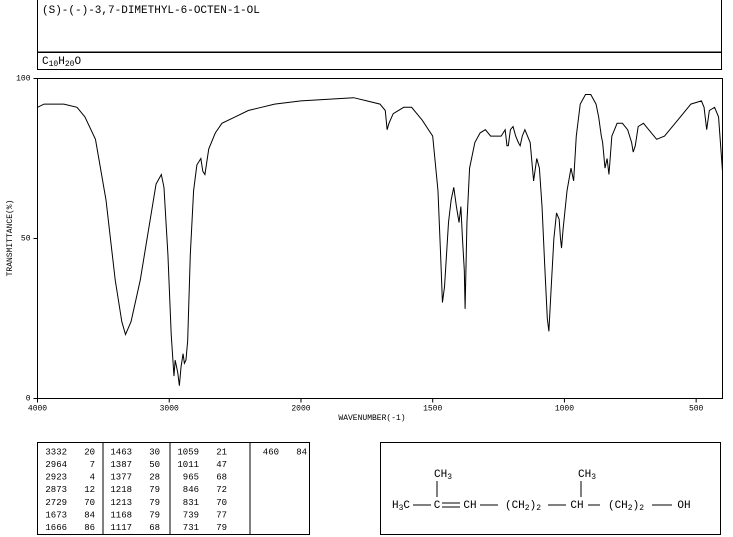 The height and width of the screenshot is (537, 733). I want to click on peak-wavenumber: 739, so click(191, 515).